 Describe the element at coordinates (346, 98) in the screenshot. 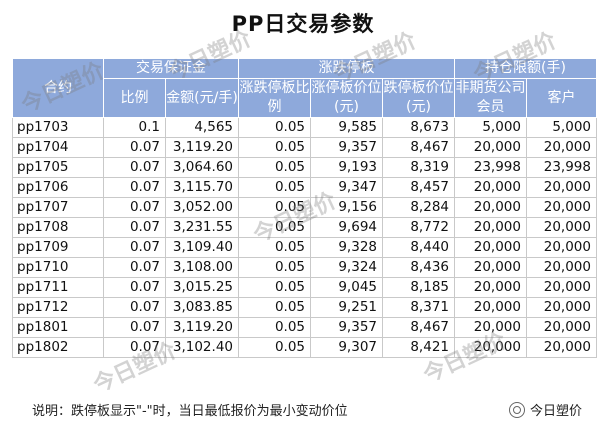

I see `header-up-price: 涨停板价位(元)` at that location.